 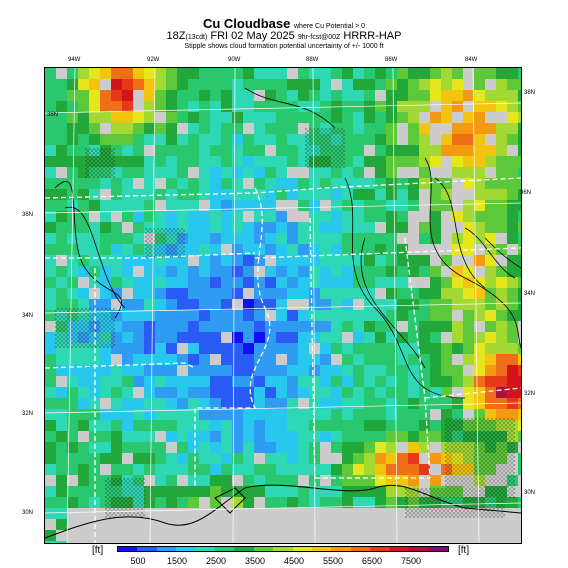 What do you see at coordinates (166, 549) in the screenshot?
I see `colorbar-swatch` at bounding box center [166, 549].